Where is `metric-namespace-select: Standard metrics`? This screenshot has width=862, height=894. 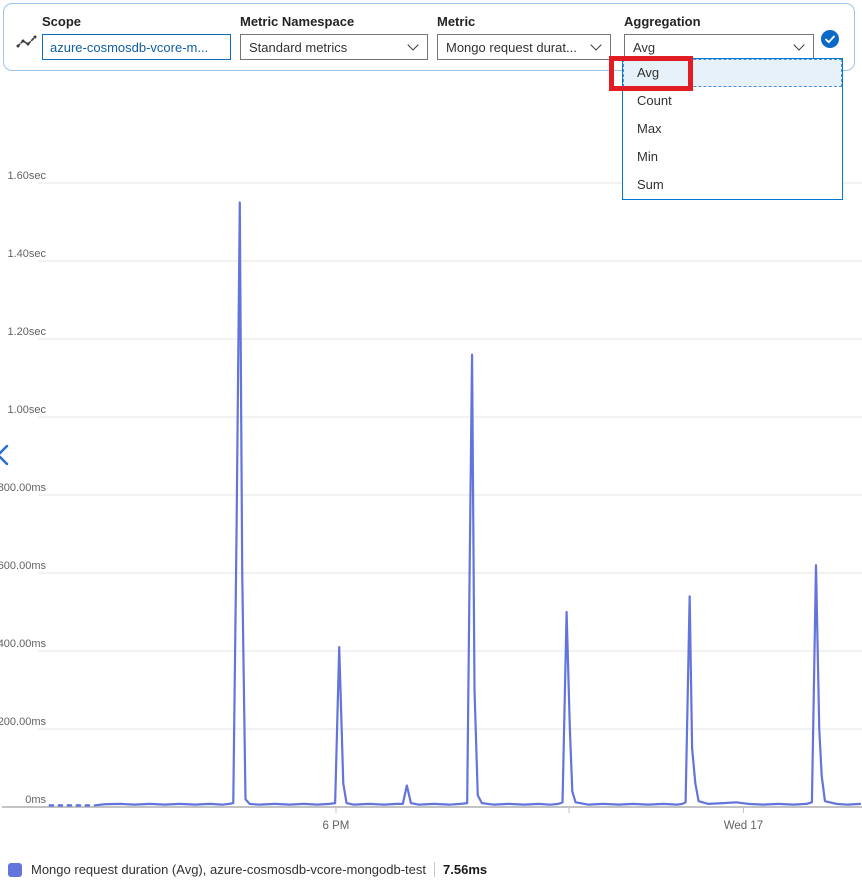
metric-namespace-select: Standard metrics is located at coordinates (334, 47).